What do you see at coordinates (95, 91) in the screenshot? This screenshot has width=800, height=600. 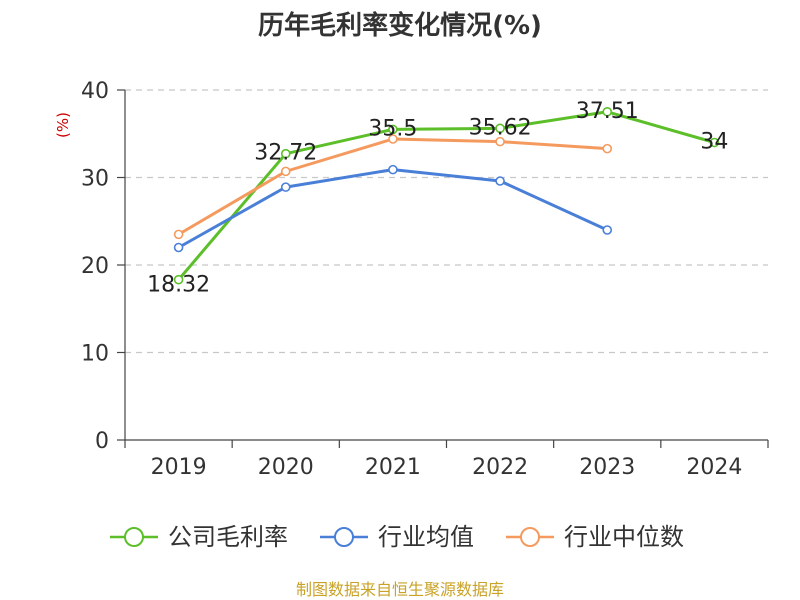 I see `y-tick-label: 40` at bounding box center [95, 91].